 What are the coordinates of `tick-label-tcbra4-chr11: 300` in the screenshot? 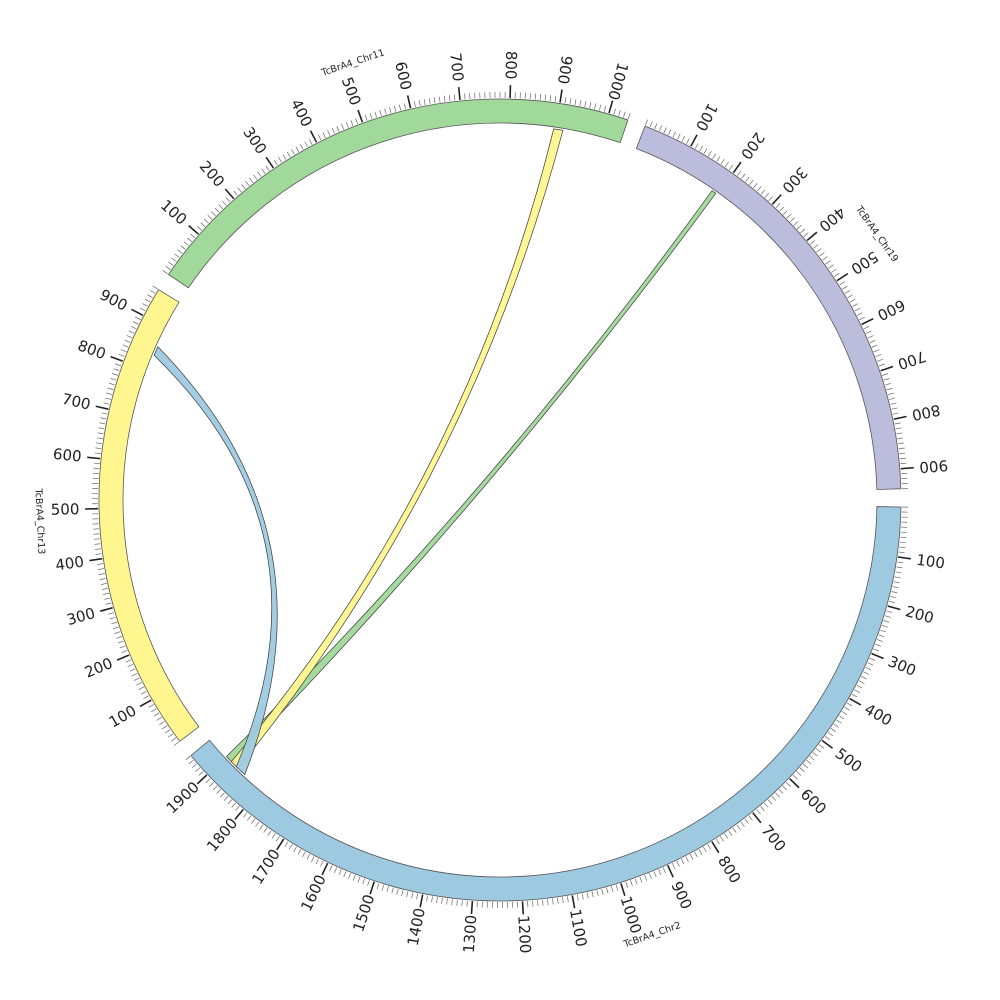 It's located at (254, 141).